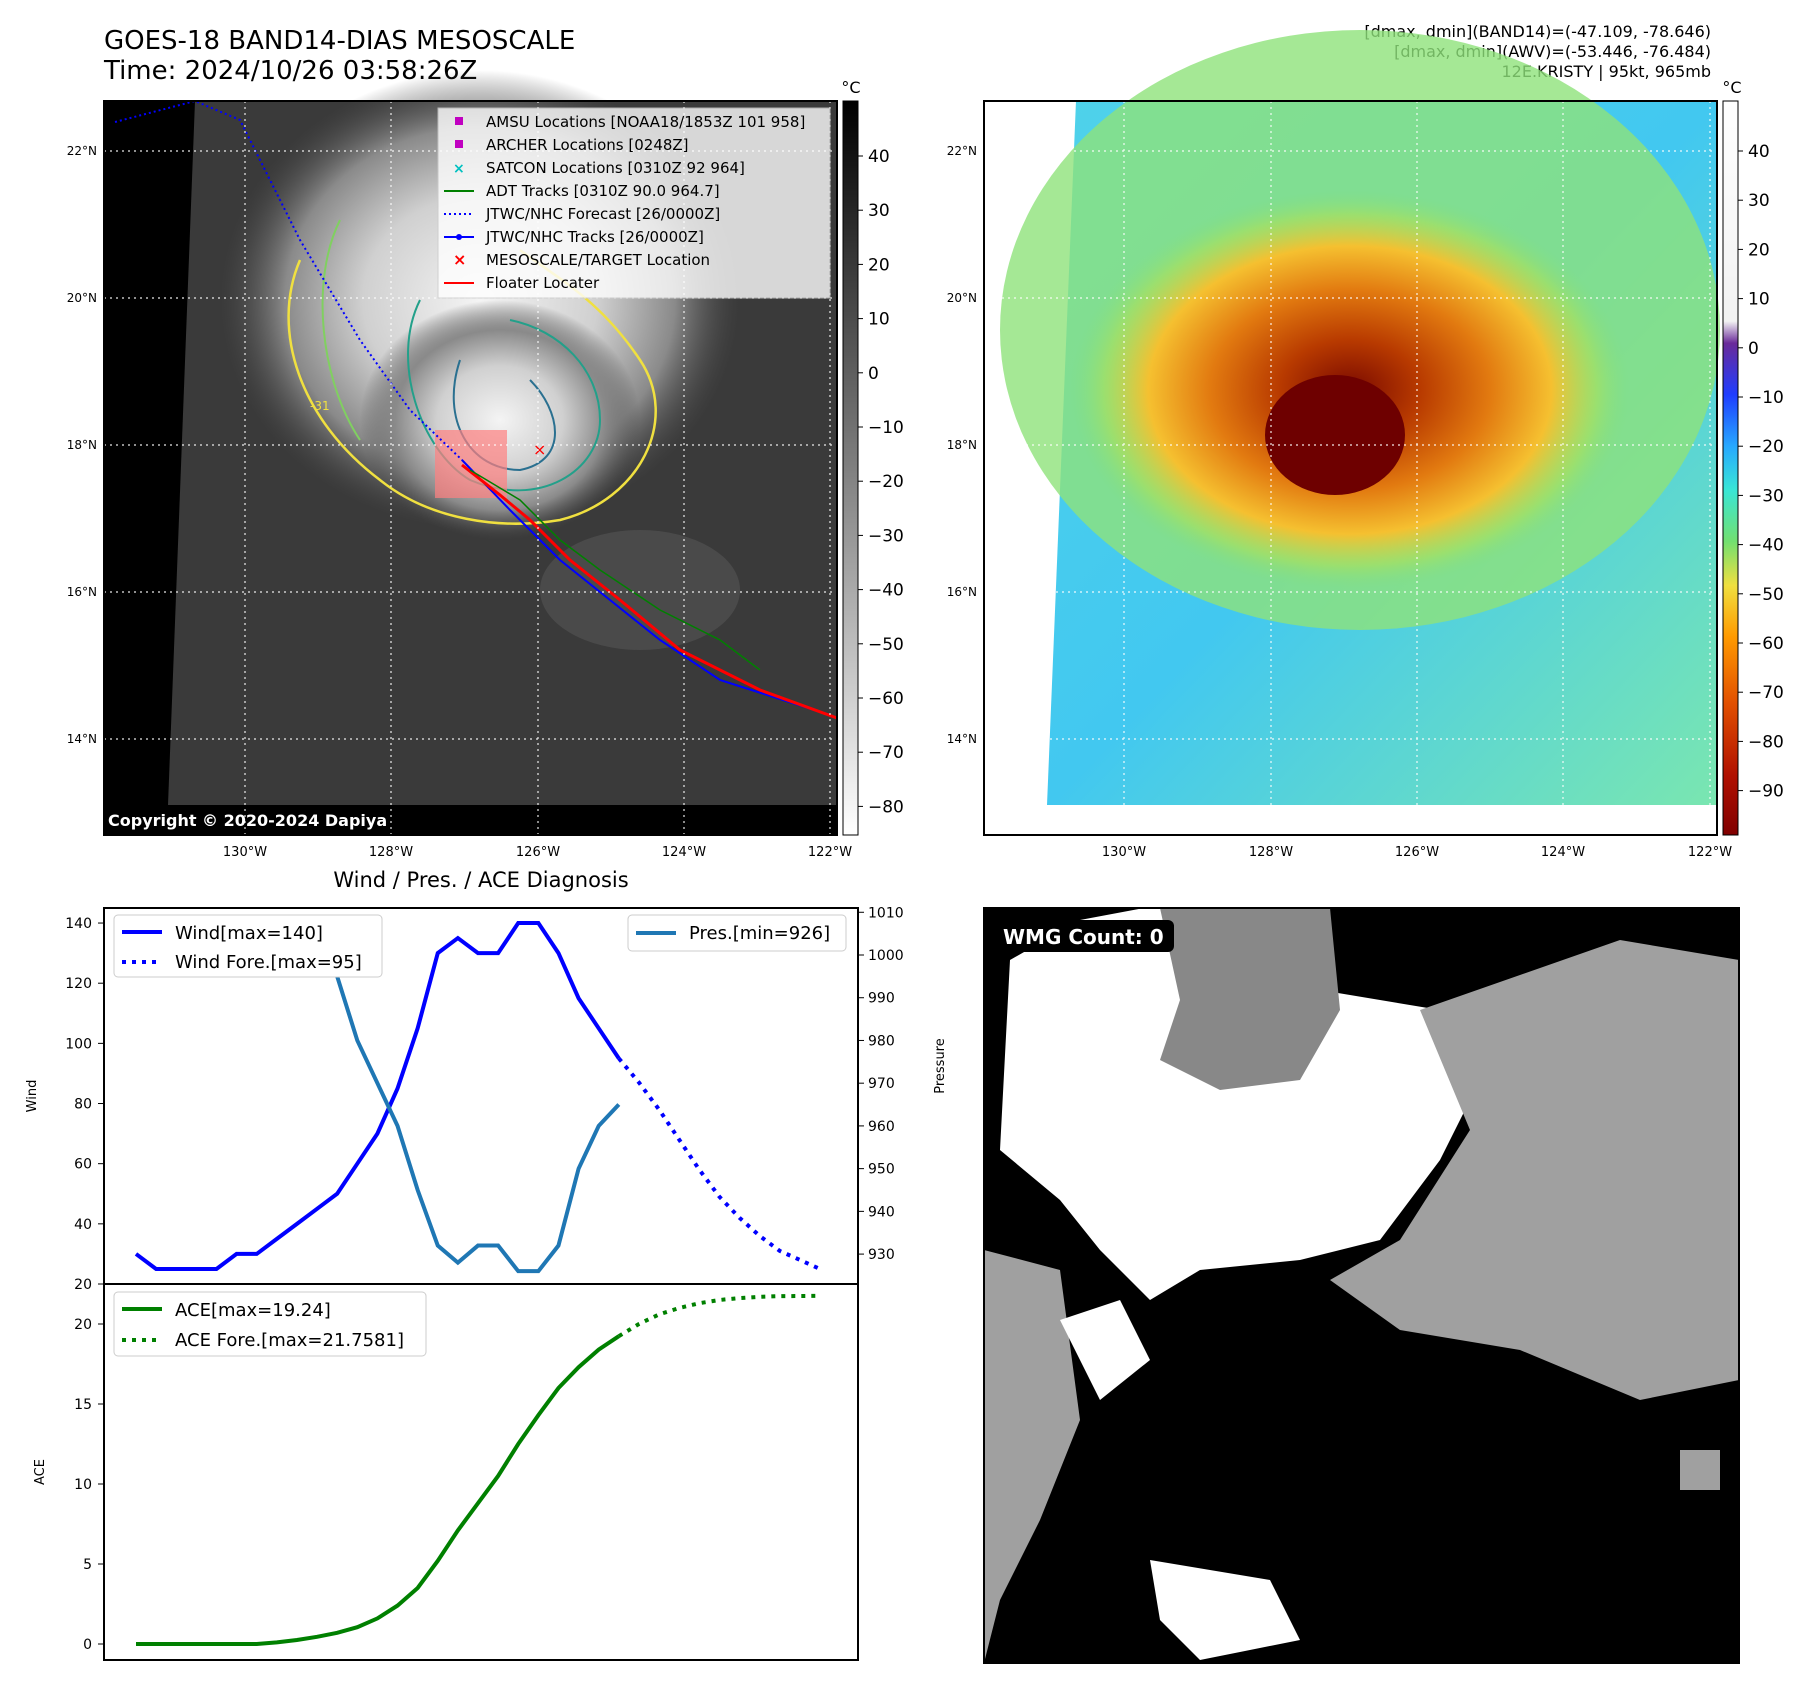 Image resolution: width=1797 pixels, height=1690 pixels. What do you see at coordinates (245, 852) in the screenshot?
I see `ir-lon-label-0: 130°W` at bounding box center [245, 852].